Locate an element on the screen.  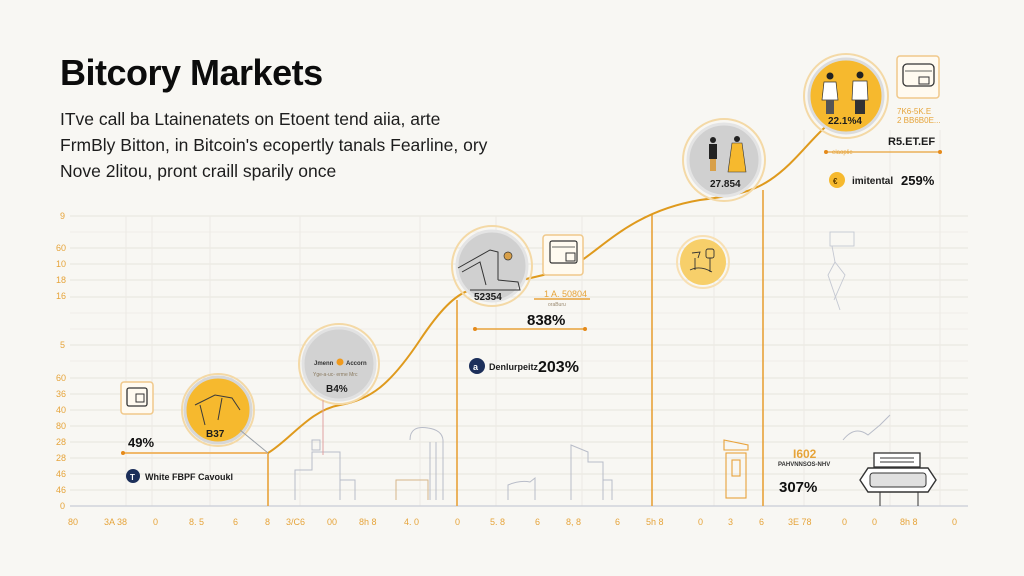
annotation-1-pct: 49% is located at coordinates (141, 442).